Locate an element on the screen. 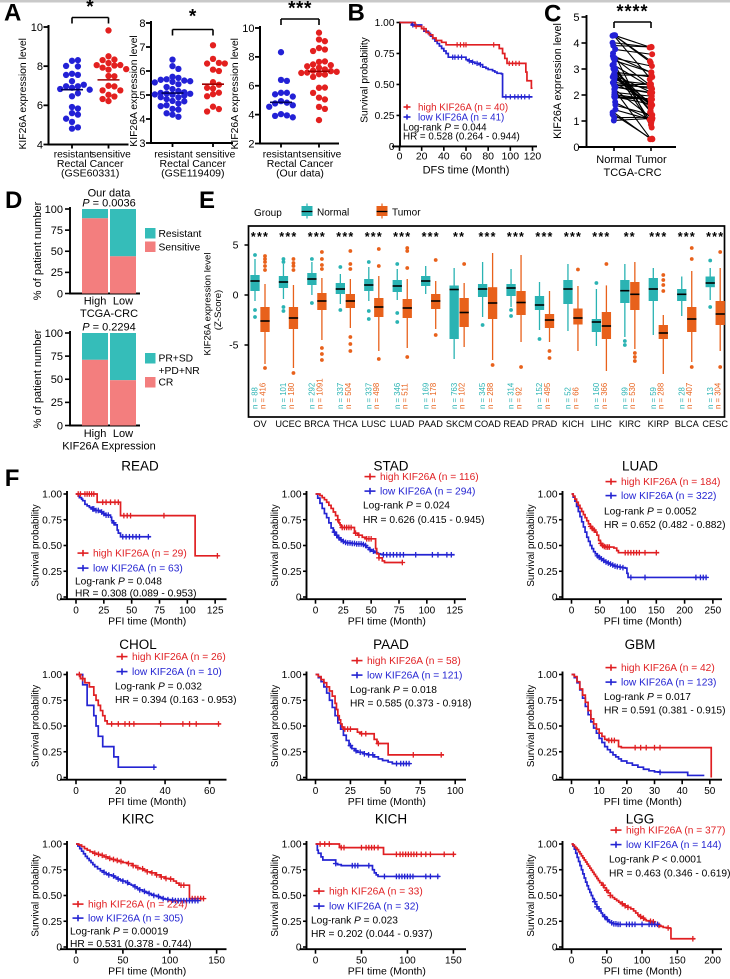  svg-text: high KIF26A (n = 377) is located at coordinates (675, 831).